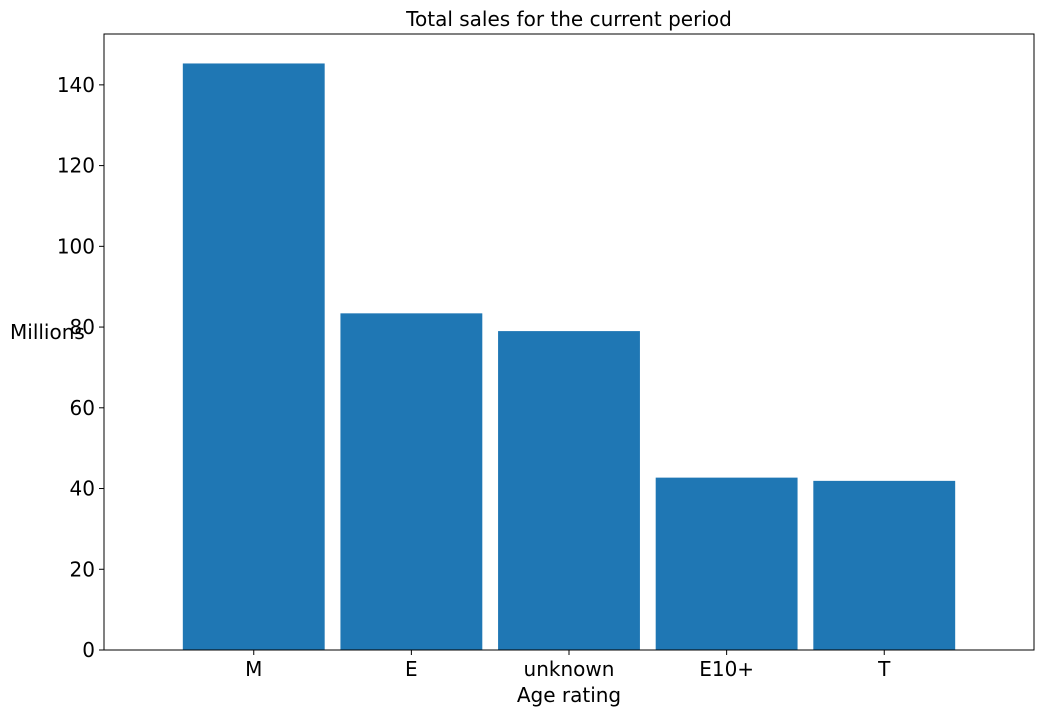 The height and width of the screenshot is (715, 1044). I want to click on y-axis-label: Millions, so click(47, 332).